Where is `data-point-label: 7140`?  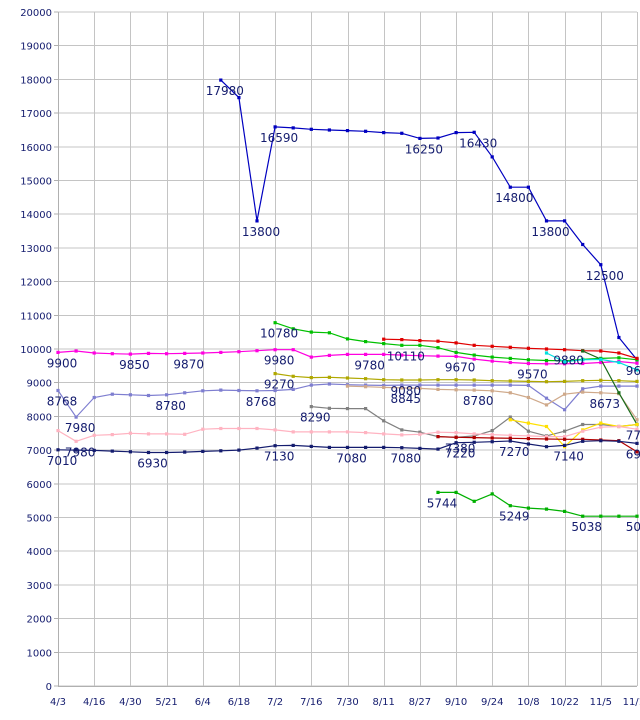
data-point-label: 7140 is located at coordinates (568, 456).